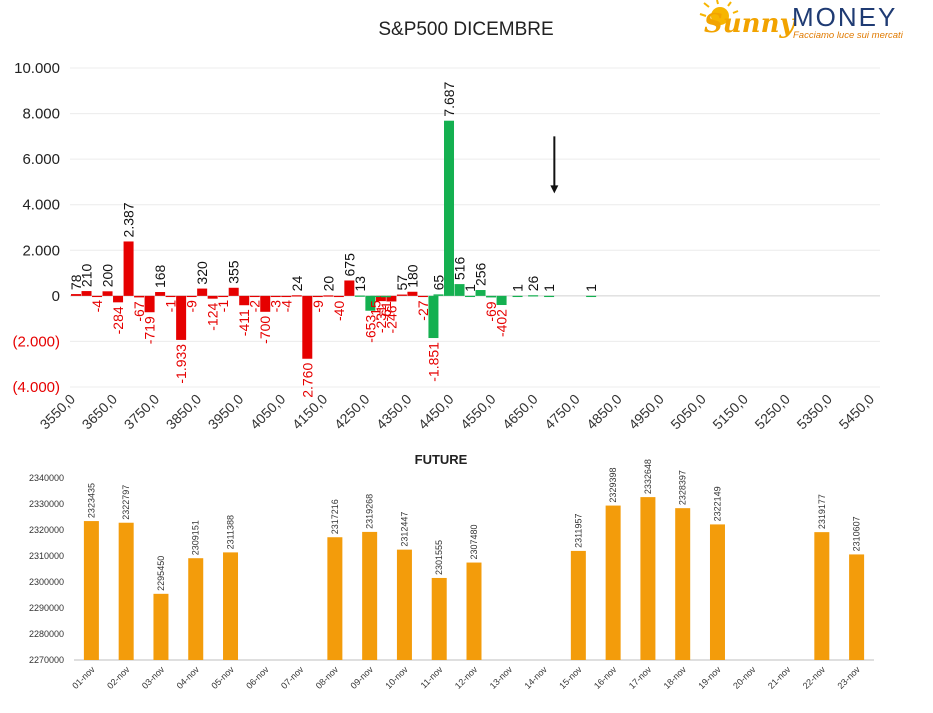  What do you see at coordinates (640, 677) in the screenshot?
I see `x-tick-label: 17-nov` at bounding box center [640, 677].